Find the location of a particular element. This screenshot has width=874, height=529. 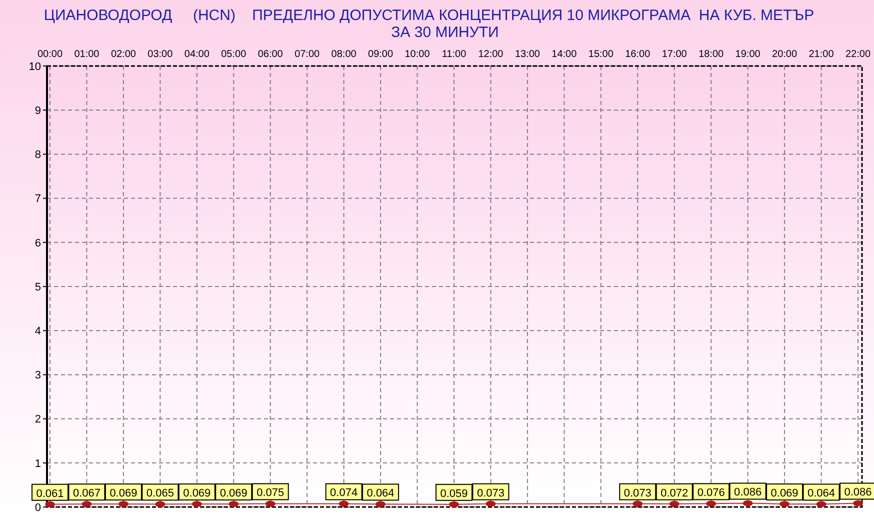

y-tick-label: 2 is located at coordinates (37, 420).